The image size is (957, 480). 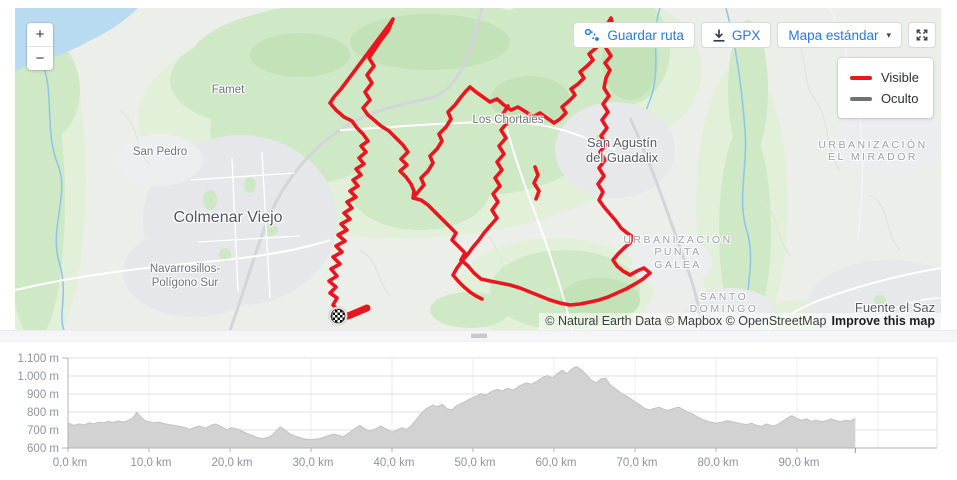 I want to click on hidden-line-swatch, so click(x=860, y=98).